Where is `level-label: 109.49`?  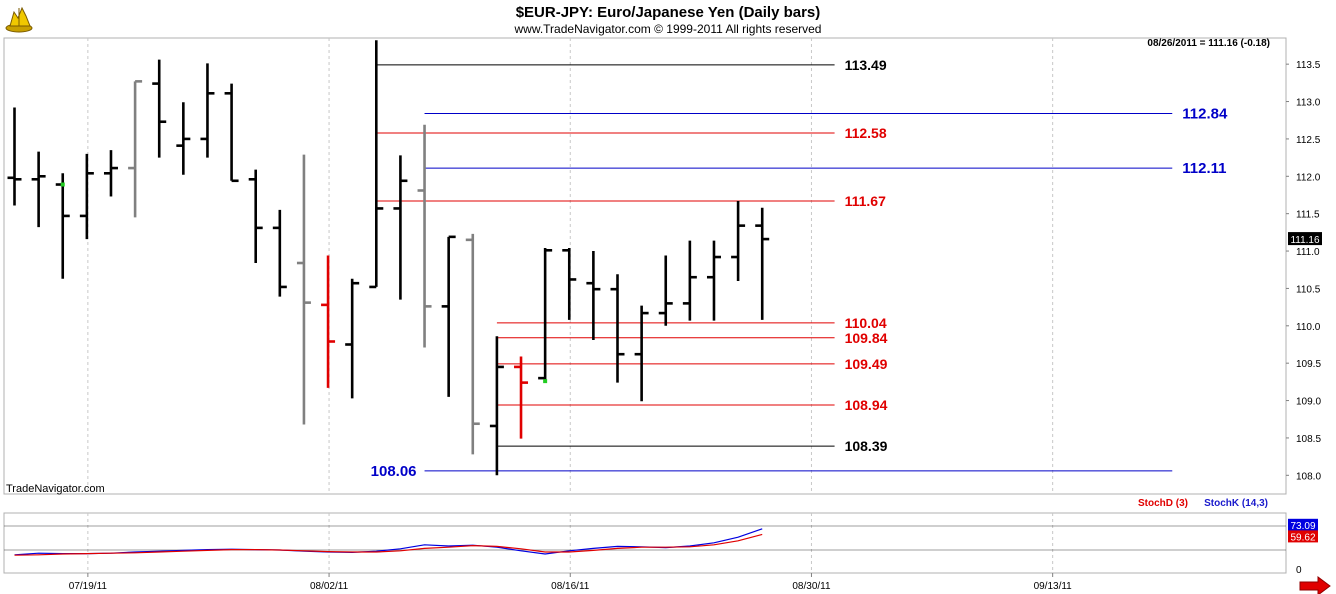 level-label: 109.49 is located at coordinates (866, 364).